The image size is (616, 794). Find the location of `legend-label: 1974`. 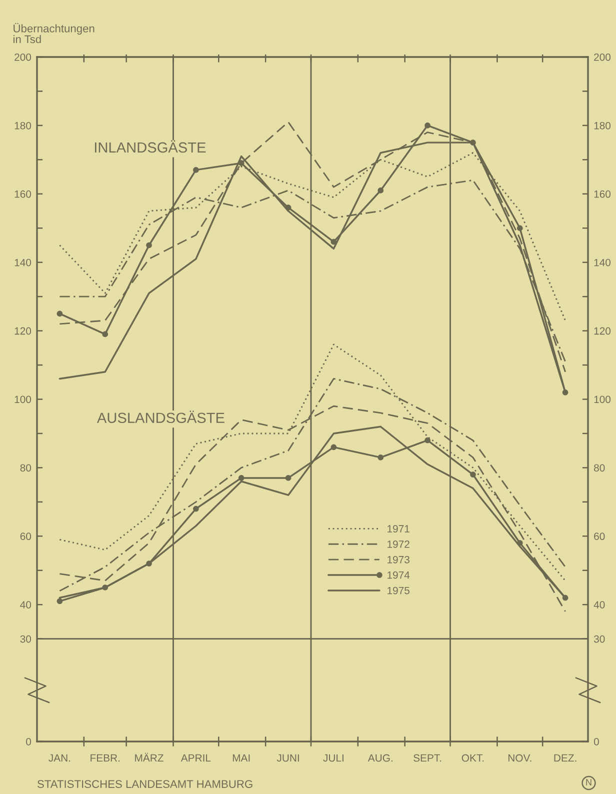

legend-label: 1974 is located at coordinates (399, 575).